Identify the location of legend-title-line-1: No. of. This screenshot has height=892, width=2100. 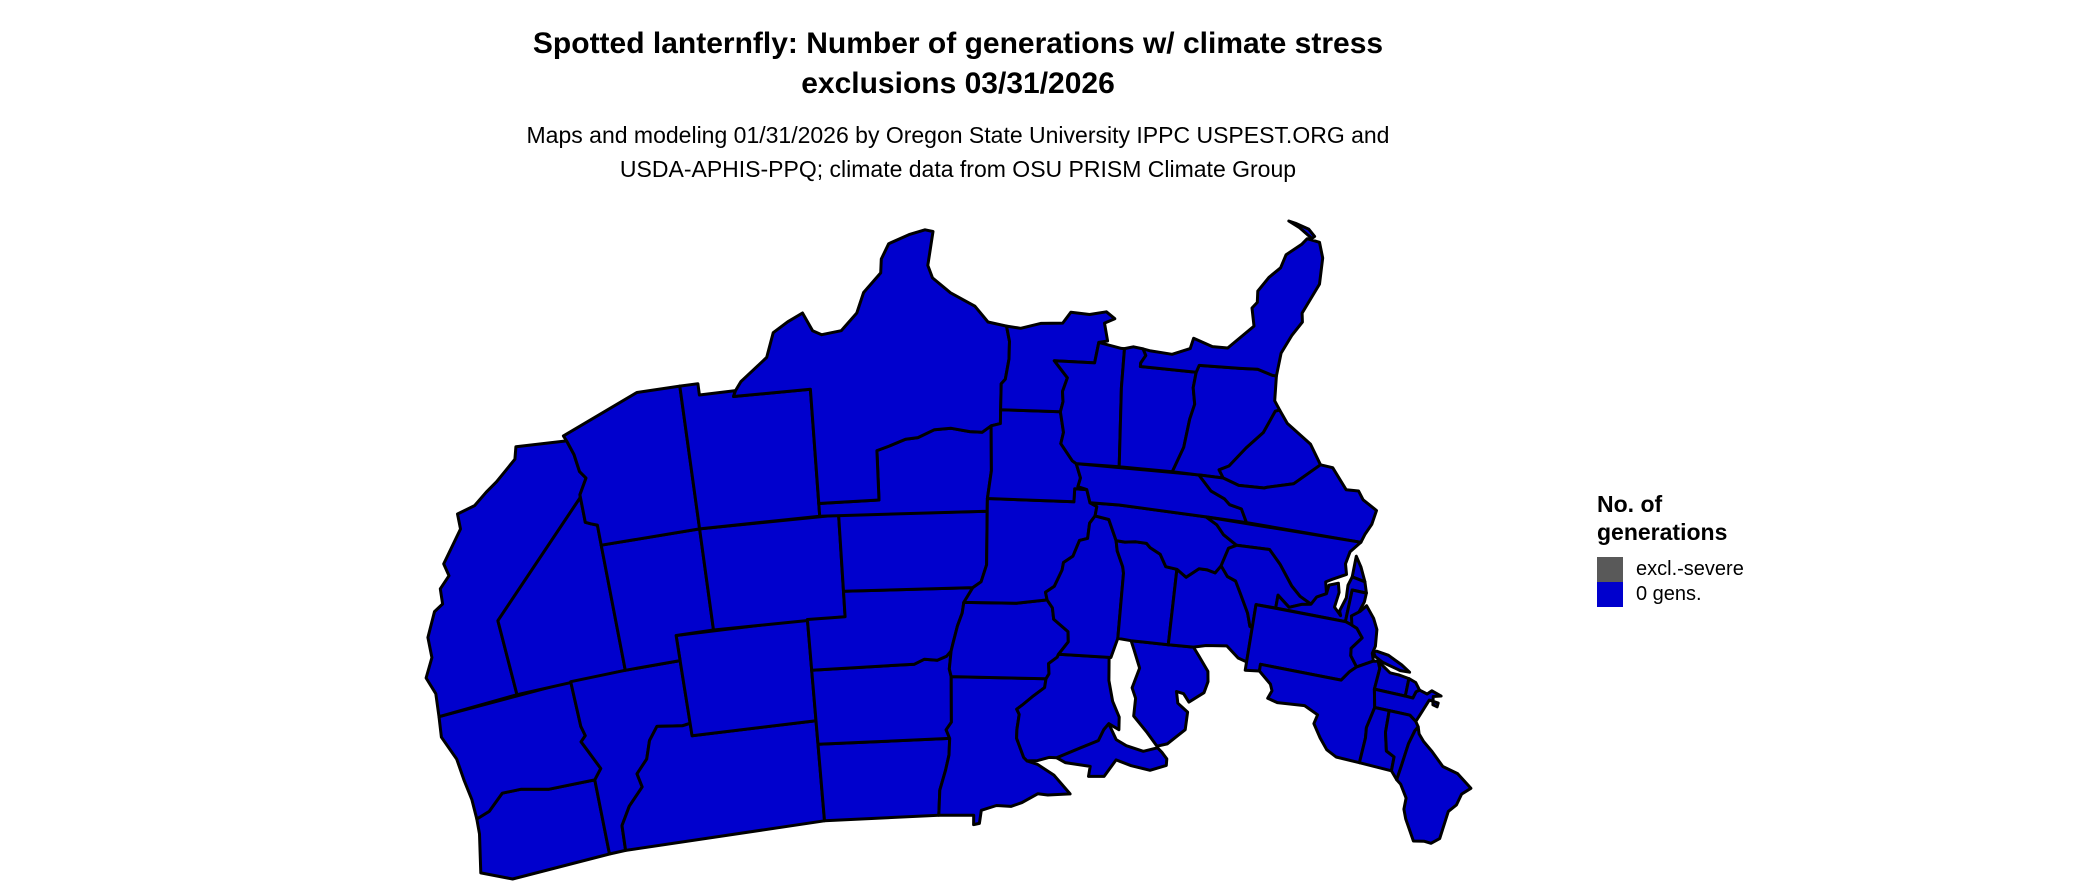
(1630, 504).